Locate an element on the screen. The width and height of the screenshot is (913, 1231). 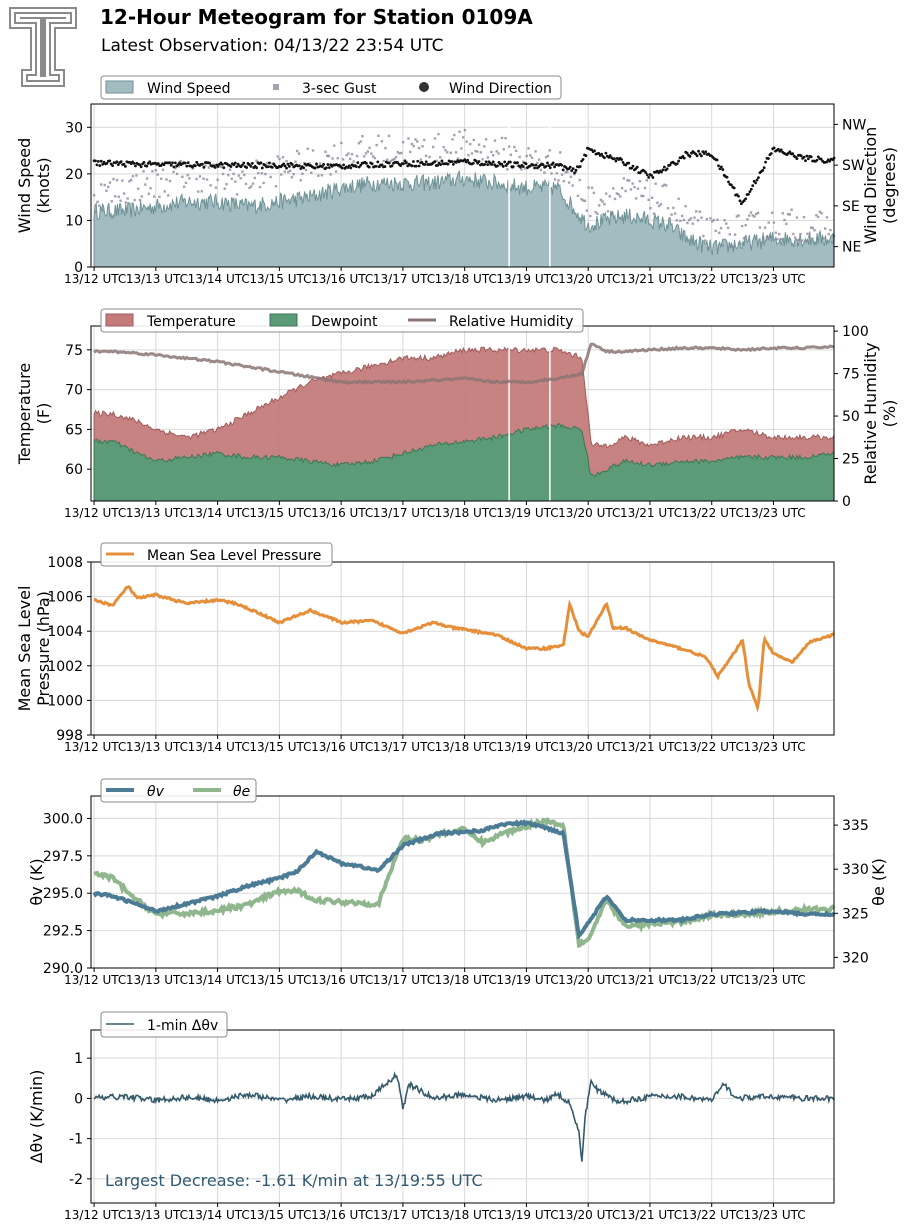
y-tick-label: 1004 is located at coordinates (65, 632).